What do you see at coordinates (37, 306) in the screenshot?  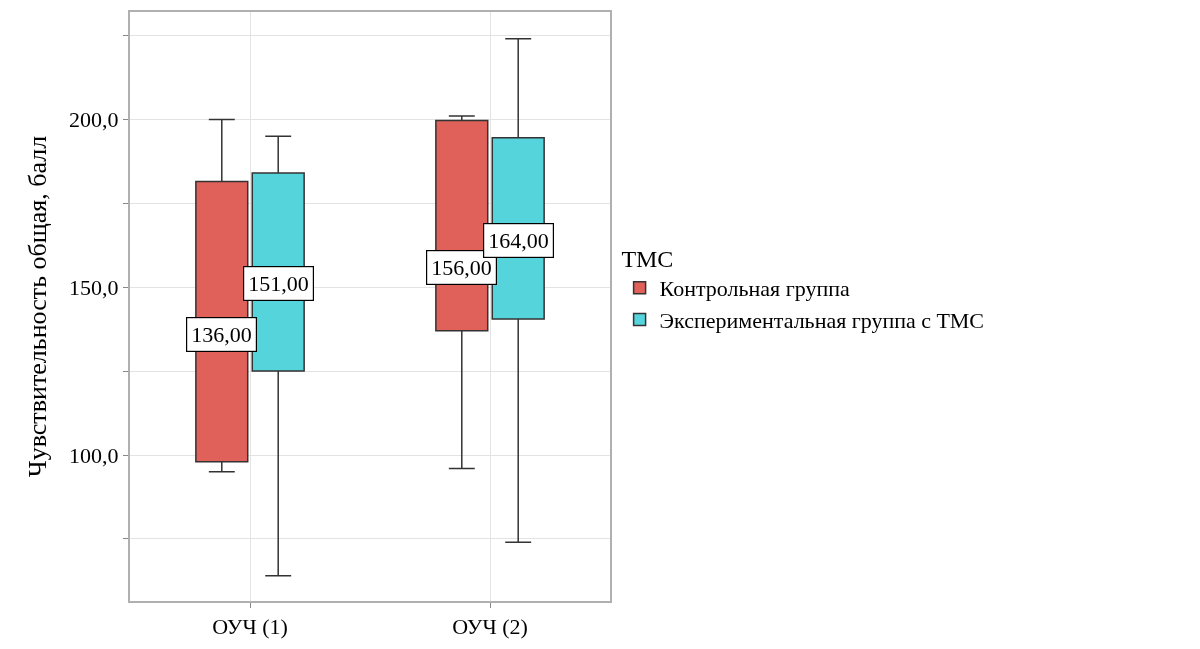 I see `y-axis-title: Чувствительность общая, балл` at bounding box center [37, 306].